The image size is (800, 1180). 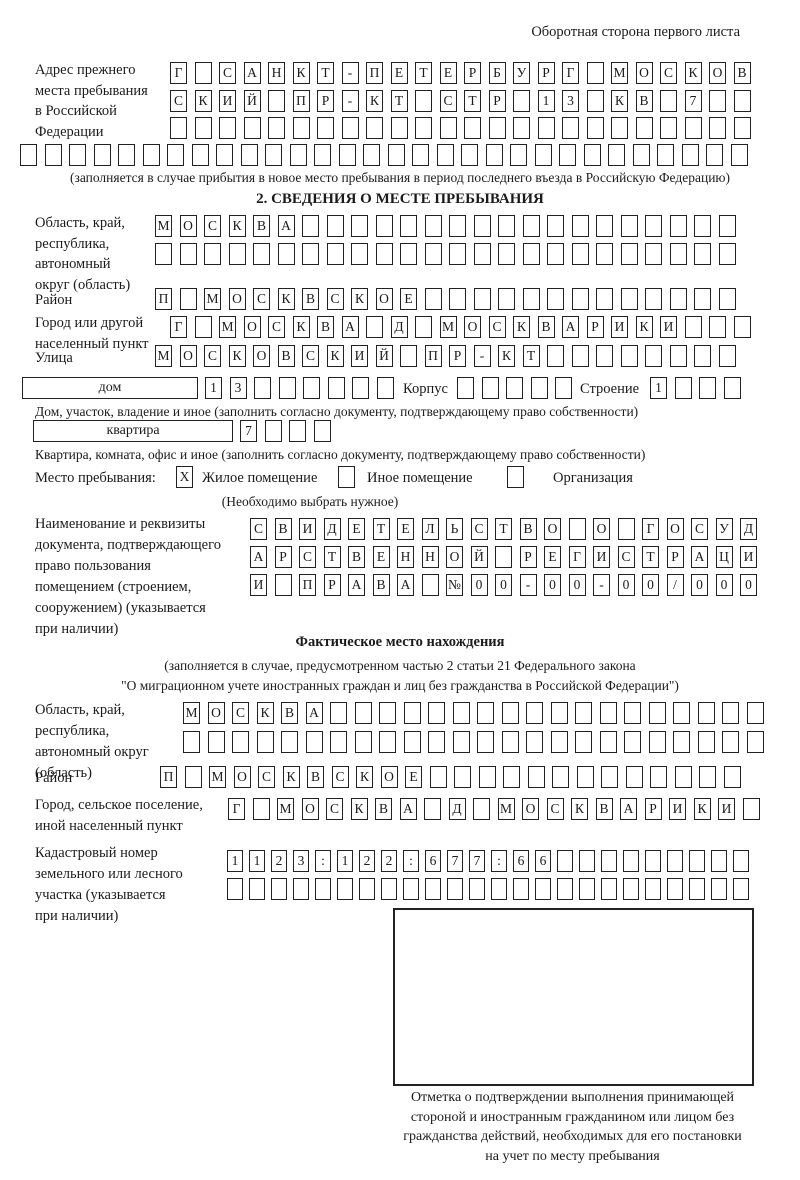 What do you see at coordinates (85, 70) in the screenshot?
I see `text-line: Адрес прежнего` at bounding box center [85, 70].